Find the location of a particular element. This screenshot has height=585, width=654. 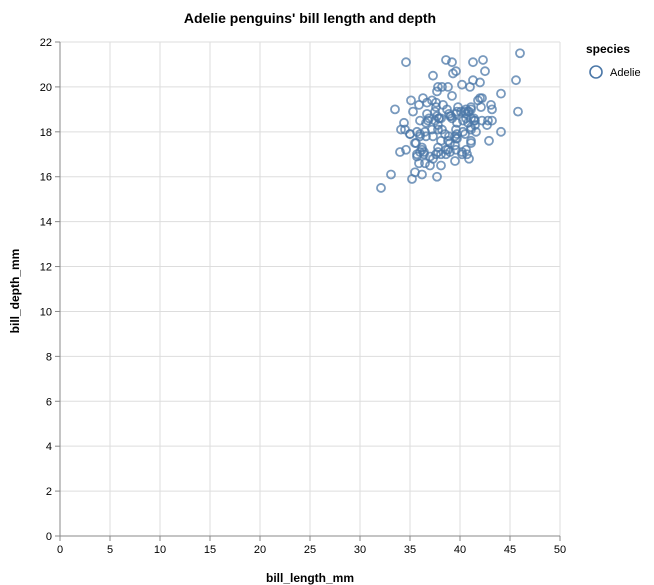

x-tick-label: 20 is located at coordinates (260, 550).